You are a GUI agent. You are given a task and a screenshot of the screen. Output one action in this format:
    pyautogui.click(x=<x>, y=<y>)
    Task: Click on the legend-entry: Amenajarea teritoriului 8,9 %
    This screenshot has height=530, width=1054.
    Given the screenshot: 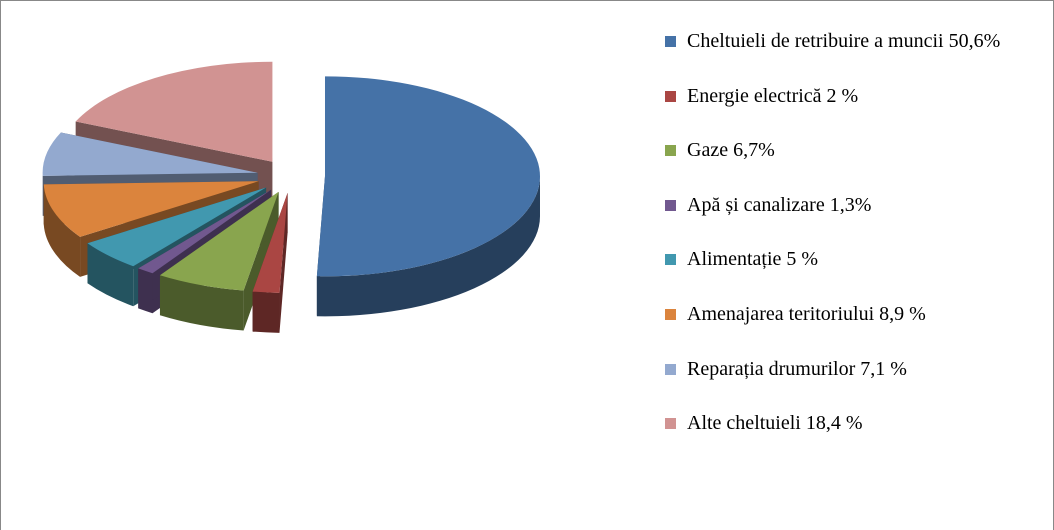 What is the action you would take?
    pyautogui.click(x=852, y=314)
    